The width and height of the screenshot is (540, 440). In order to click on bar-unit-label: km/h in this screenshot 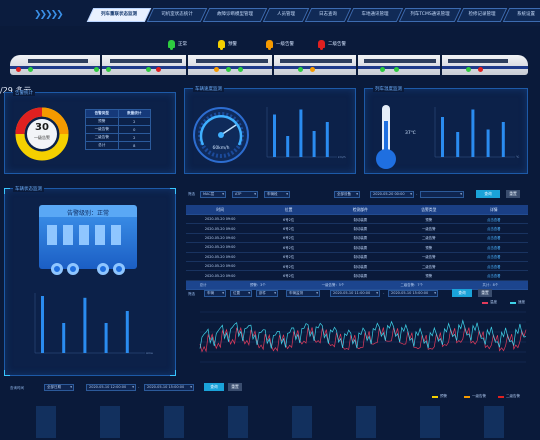, I will do `click(342, 157)`.